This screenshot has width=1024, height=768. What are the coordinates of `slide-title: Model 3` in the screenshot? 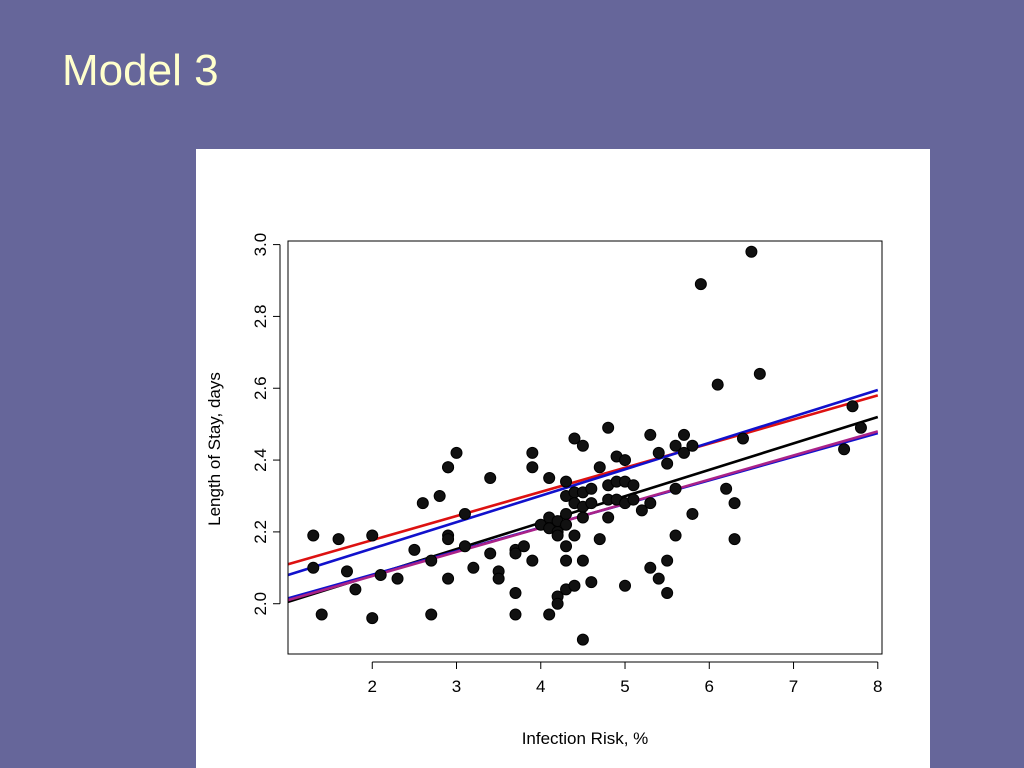 It's located at (140, 70).